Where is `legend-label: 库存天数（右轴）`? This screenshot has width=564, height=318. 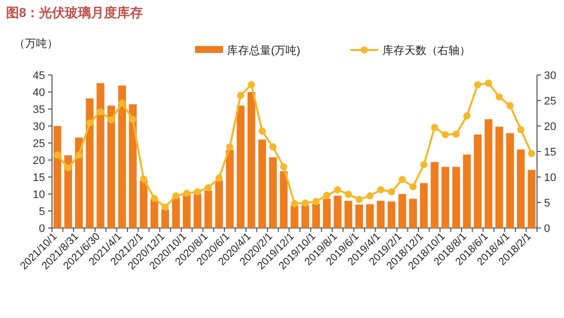
legend-label: 库存天数（右轴） is located at coordinates (426, 50).